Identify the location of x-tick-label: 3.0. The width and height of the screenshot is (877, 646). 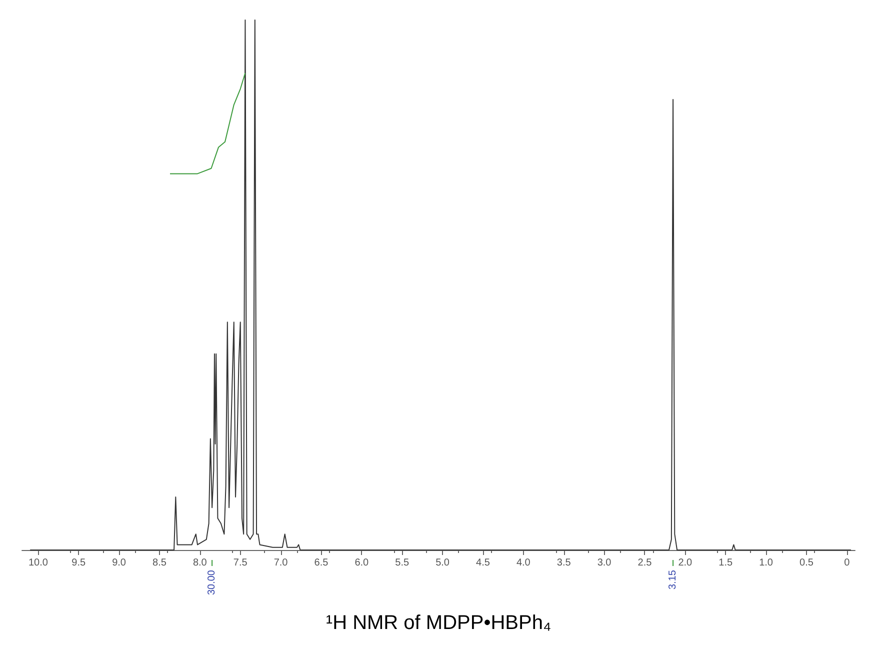
(604, 563).